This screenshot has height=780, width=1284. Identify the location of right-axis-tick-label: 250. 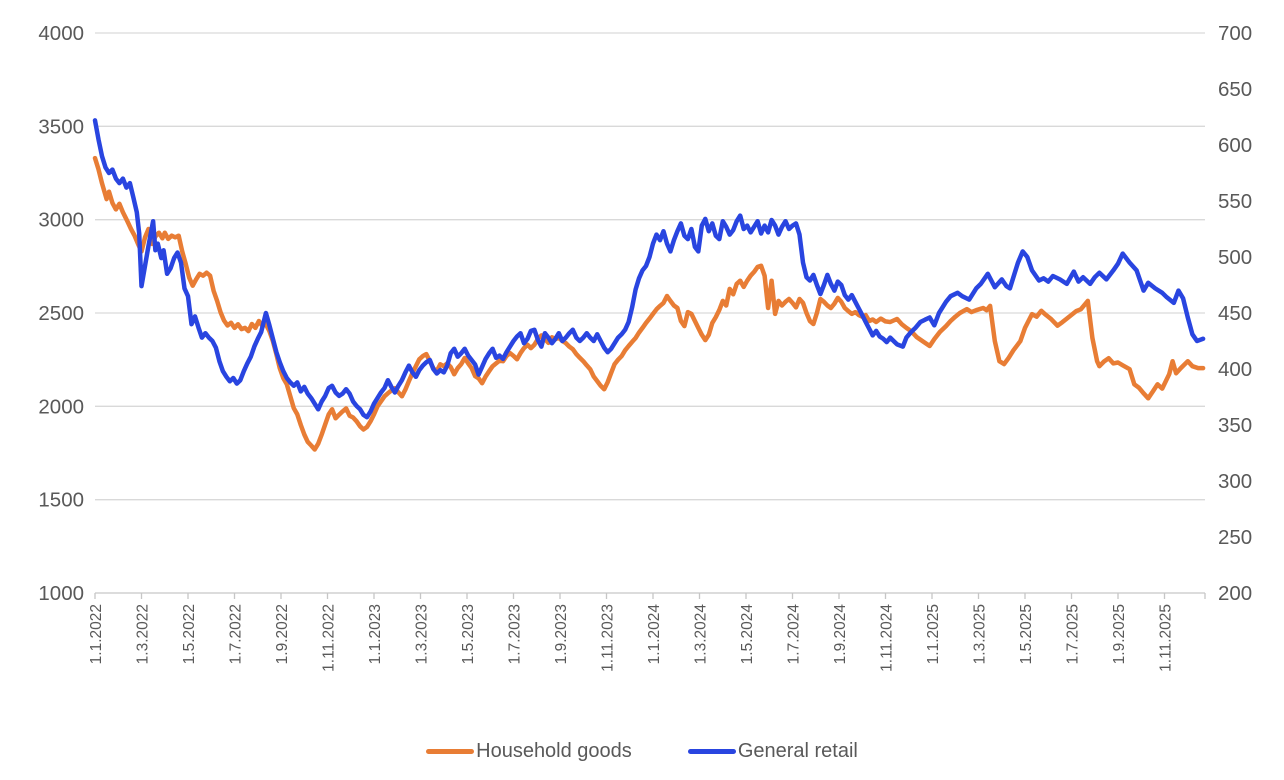
(1235, 537).